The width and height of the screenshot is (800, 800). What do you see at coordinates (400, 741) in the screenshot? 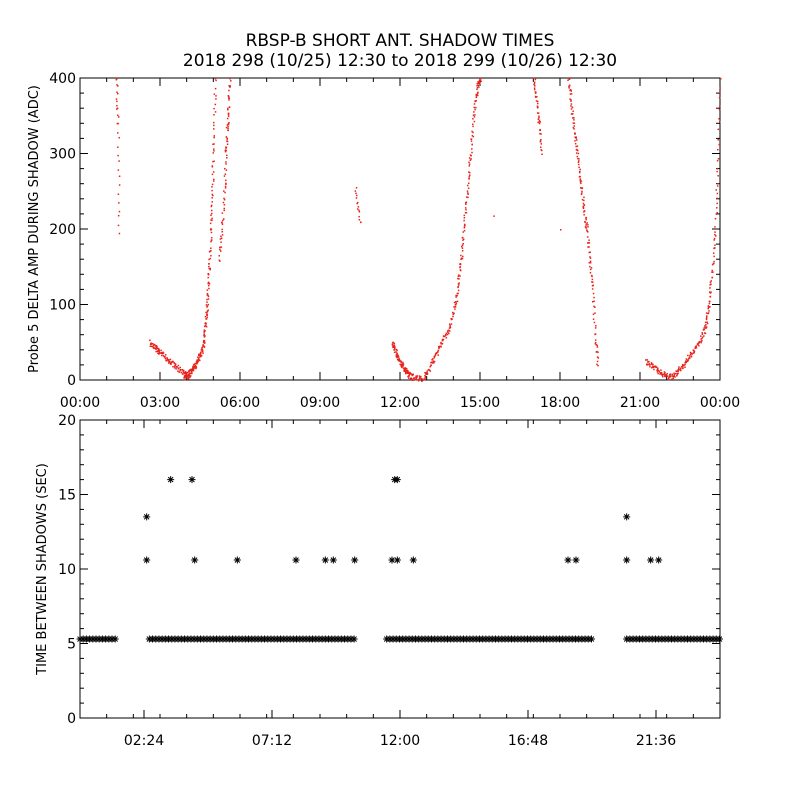
I see `interval-xtick-label: 12:00` at bounding box center [400, 741].